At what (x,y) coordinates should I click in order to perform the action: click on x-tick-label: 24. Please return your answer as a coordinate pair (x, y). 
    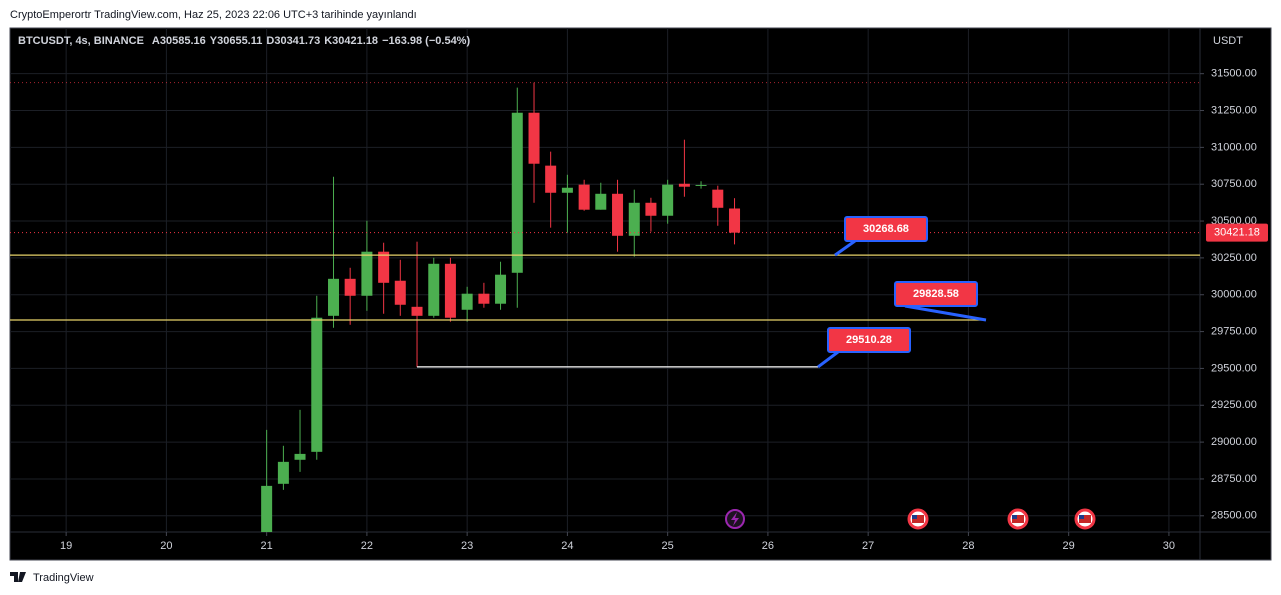
    Looking at the image, I should click on (567, 546).